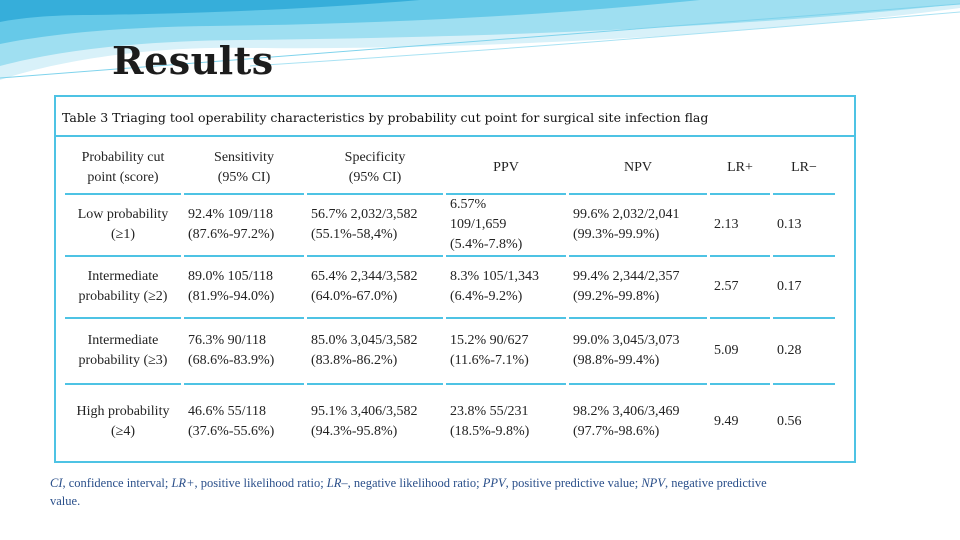  I want to click on specificity-cell: 85.0% 3,045/3,582 (83.8%-86.2%), so click(375, 350).